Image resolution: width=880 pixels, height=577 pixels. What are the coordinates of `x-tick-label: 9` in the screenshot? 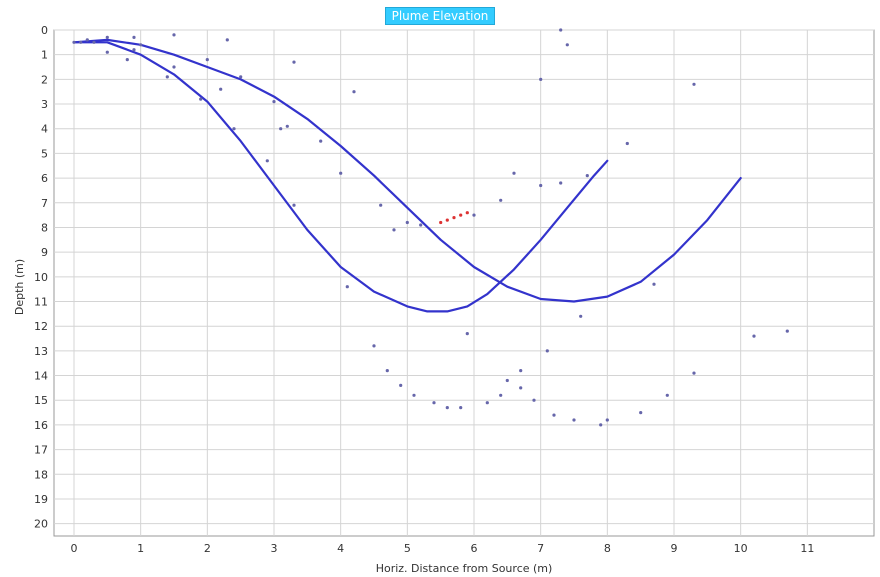 It's located at (674, 548).